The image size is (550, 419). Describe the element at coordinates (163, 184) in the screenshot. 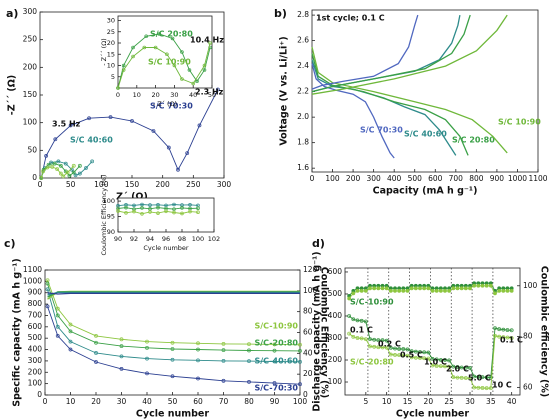

I see `x-tick-label: 200` at that location.